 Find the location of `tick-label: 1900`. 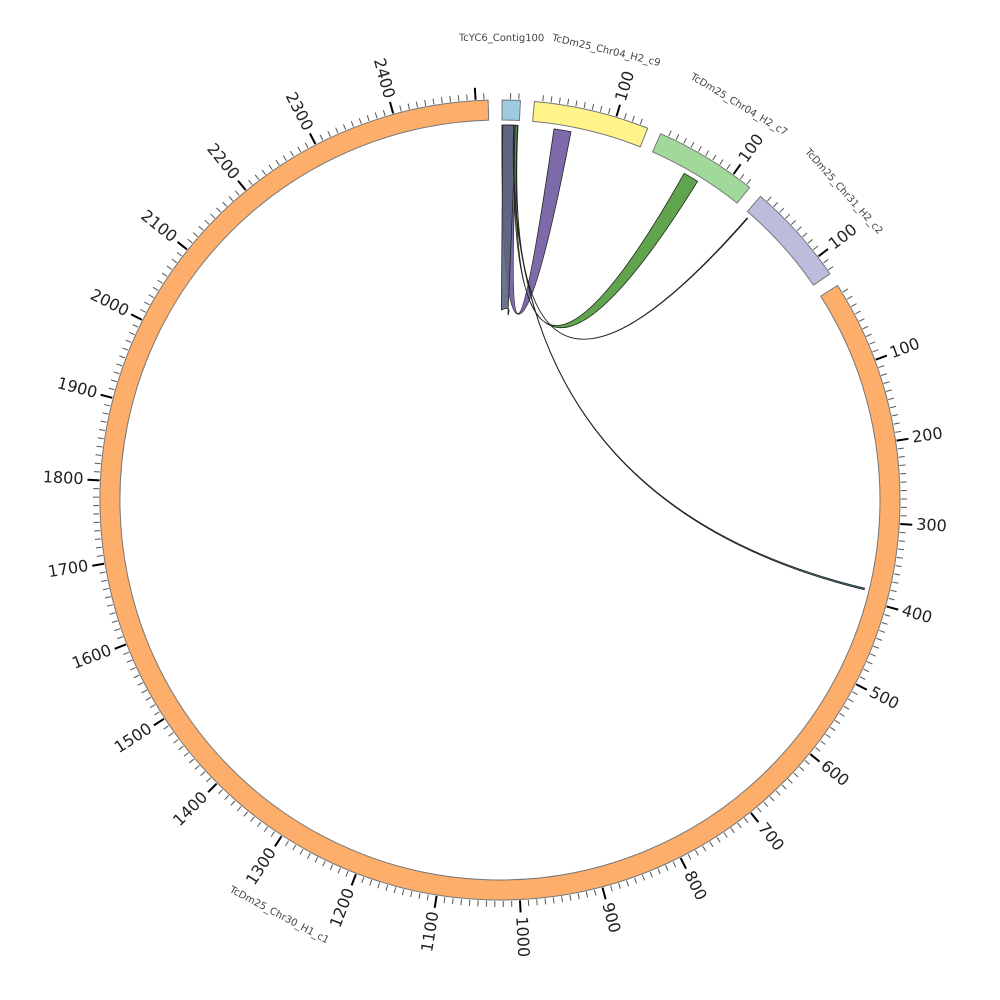

tick-label: 1900 is located at coordinates (77, 387).